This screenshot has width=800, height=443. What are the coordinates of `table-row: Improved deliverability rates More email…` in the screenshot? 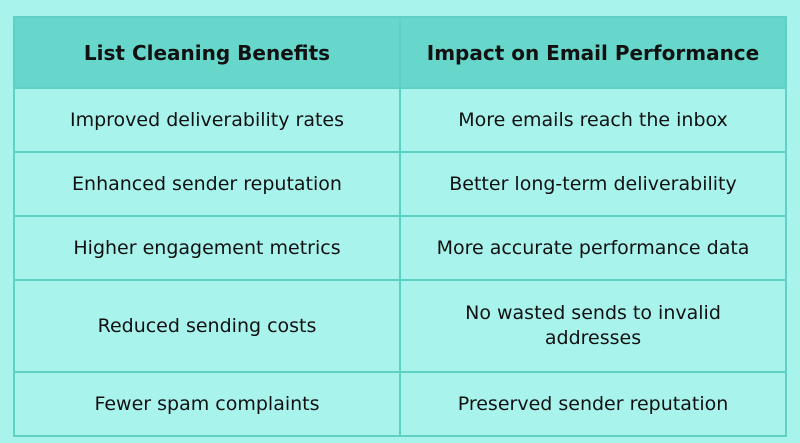 It's located at (400, 120).